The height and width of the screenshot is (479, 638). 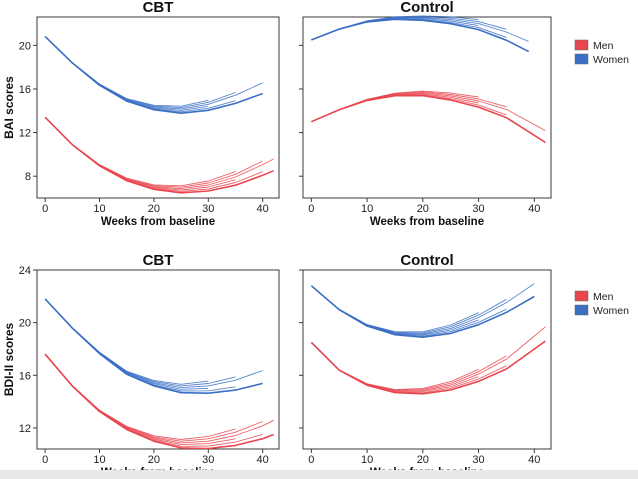 What do you see at coordinates (9, 359) in the screenshot?
I see `y-axis-label: BDI-II scores` at bounding box center [9, 359].